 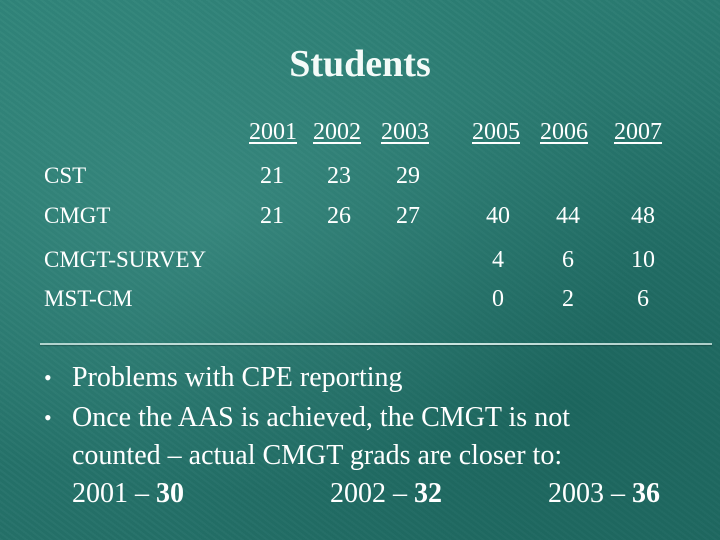 What do you see at coordinates (376, 344) in the screenshot?
I see `divider-line` at bounding box center [376, 344].